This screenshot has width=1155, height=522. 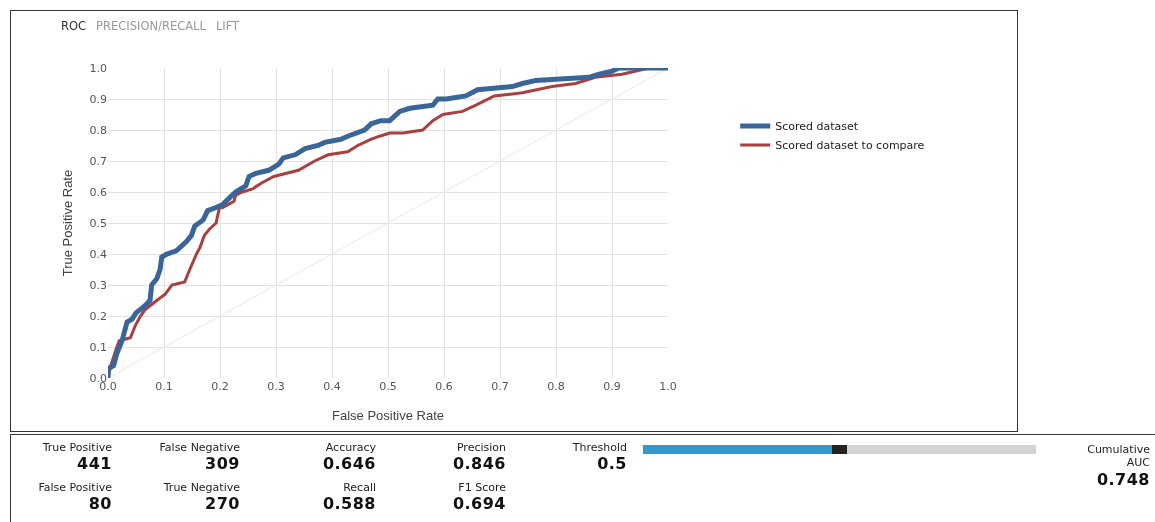 I want to click on y-tick-label: 0.1, so click(x=98, y=347).